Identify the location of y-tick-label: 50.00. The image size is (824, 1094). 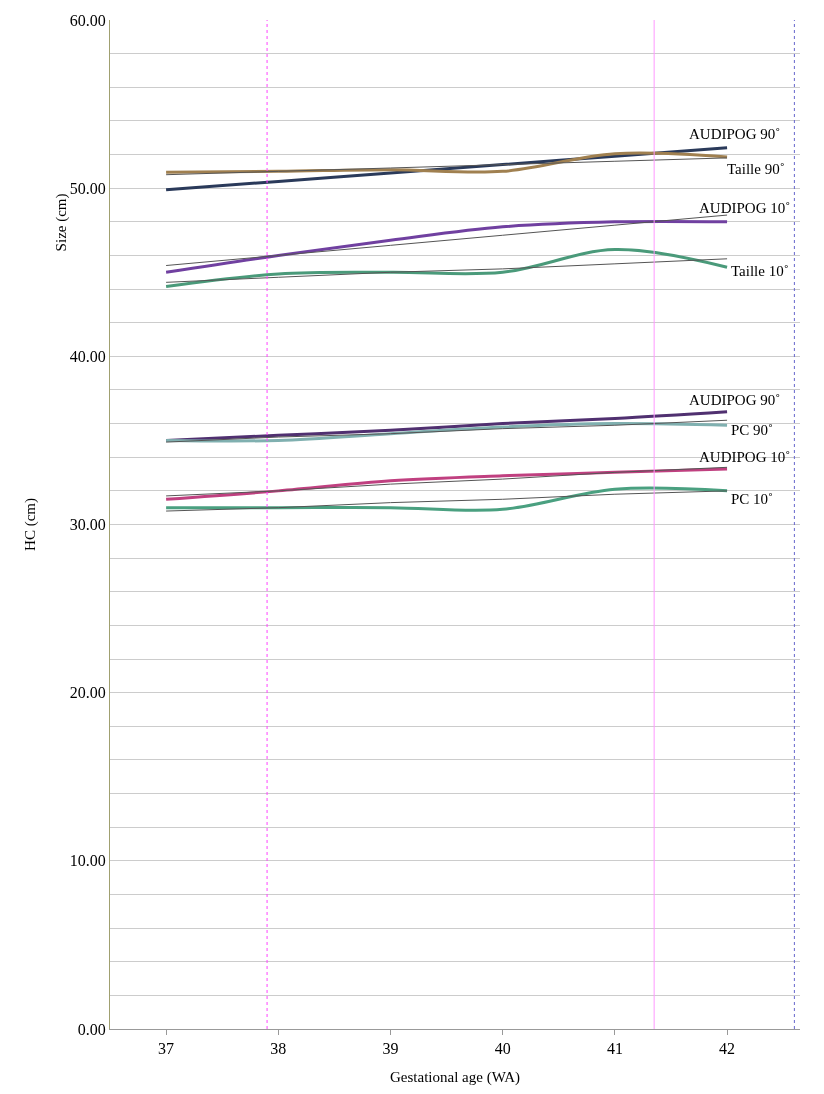
(87, 188).